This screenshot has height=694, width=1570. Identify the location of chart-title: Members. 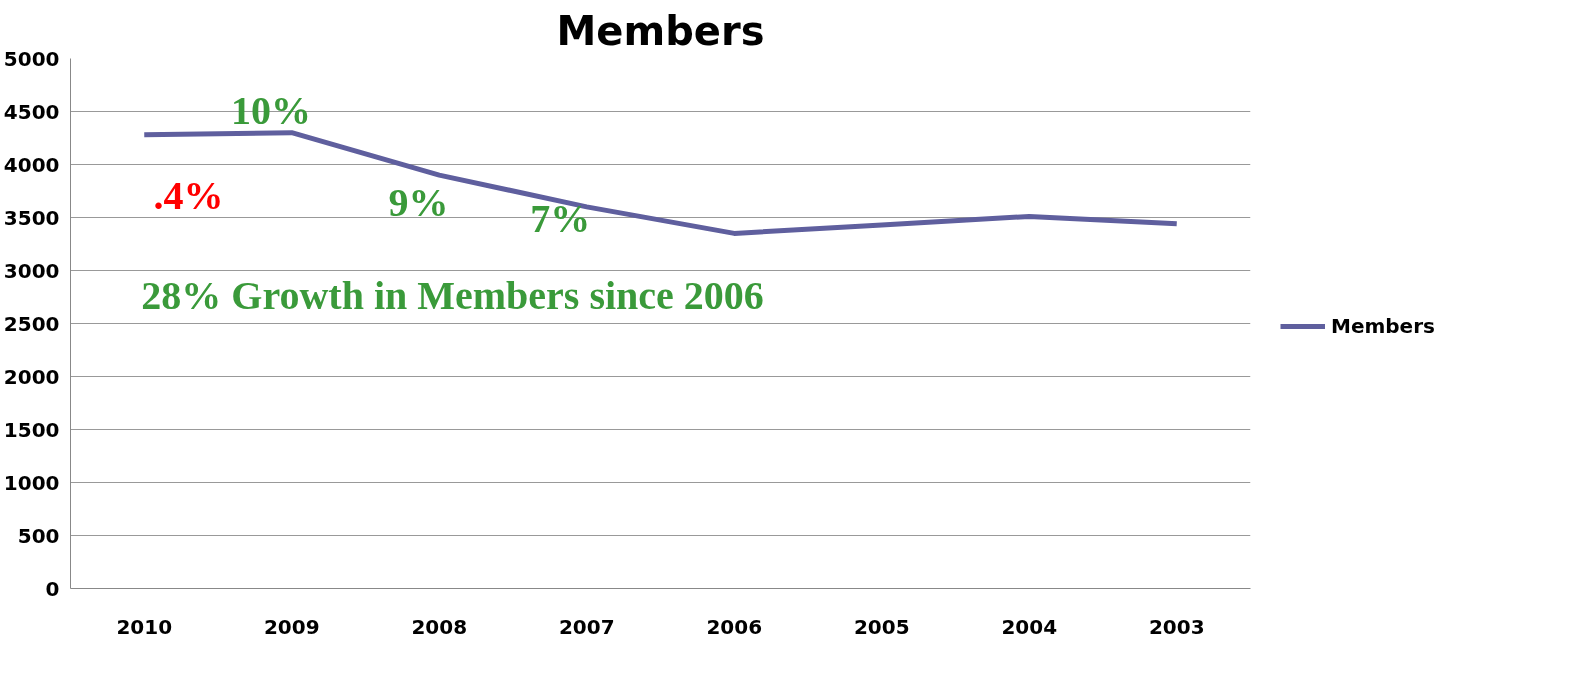
(660, 30).